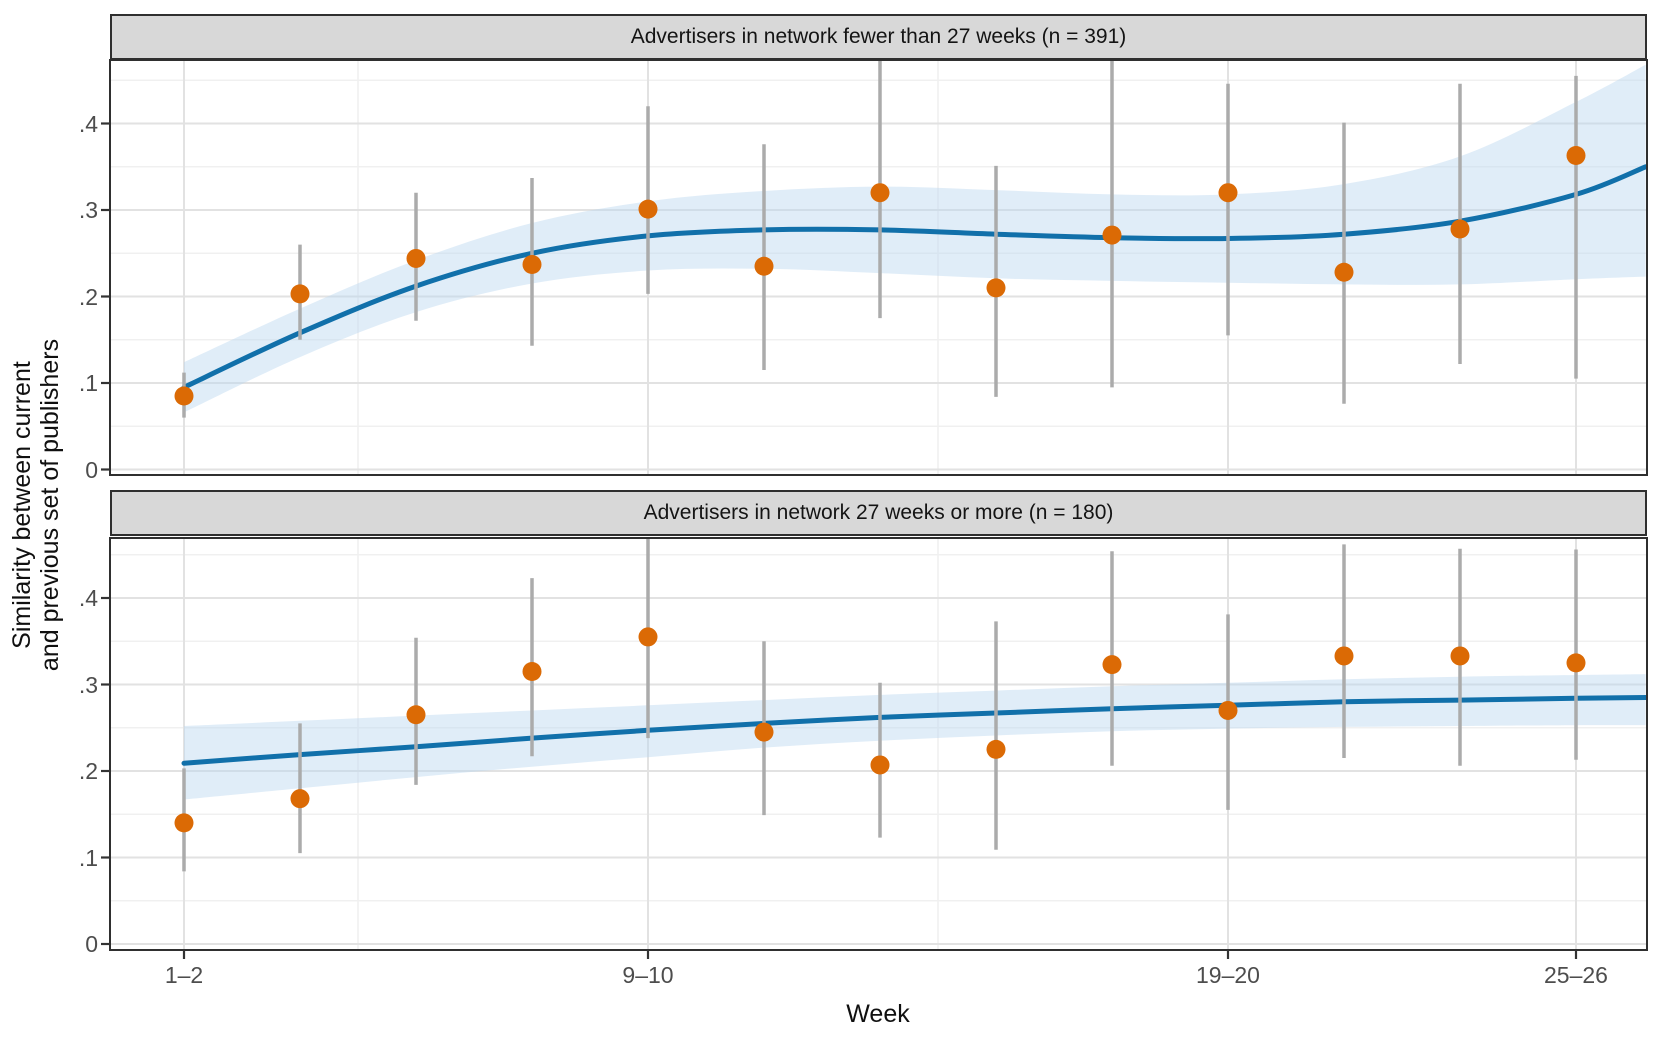  What do you see at coordinates (880, 954) in the screenshot?
I see `x-axis-ticks` at bounding box center [880, 954].